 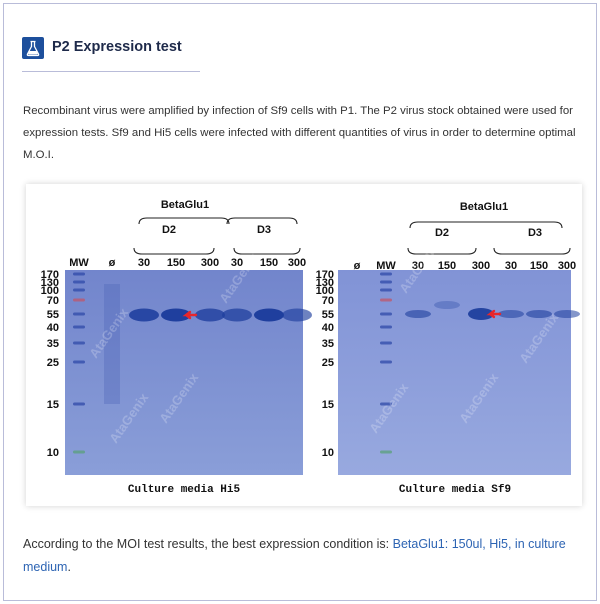 I want to click on left-d2-bracket, so click(x=174, y=251).